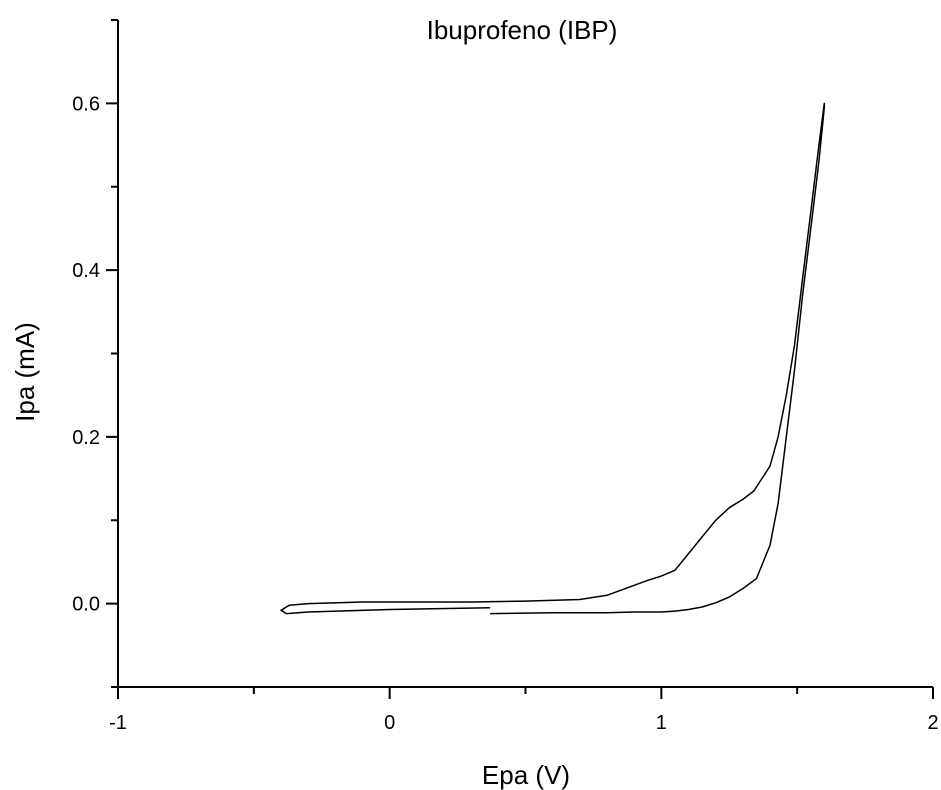 This screenshot has width=941, height=790. Describe the element at coordinates (25, 372) in the screenshot. I see `y-axis-title: Ipa (mA)` at that location.